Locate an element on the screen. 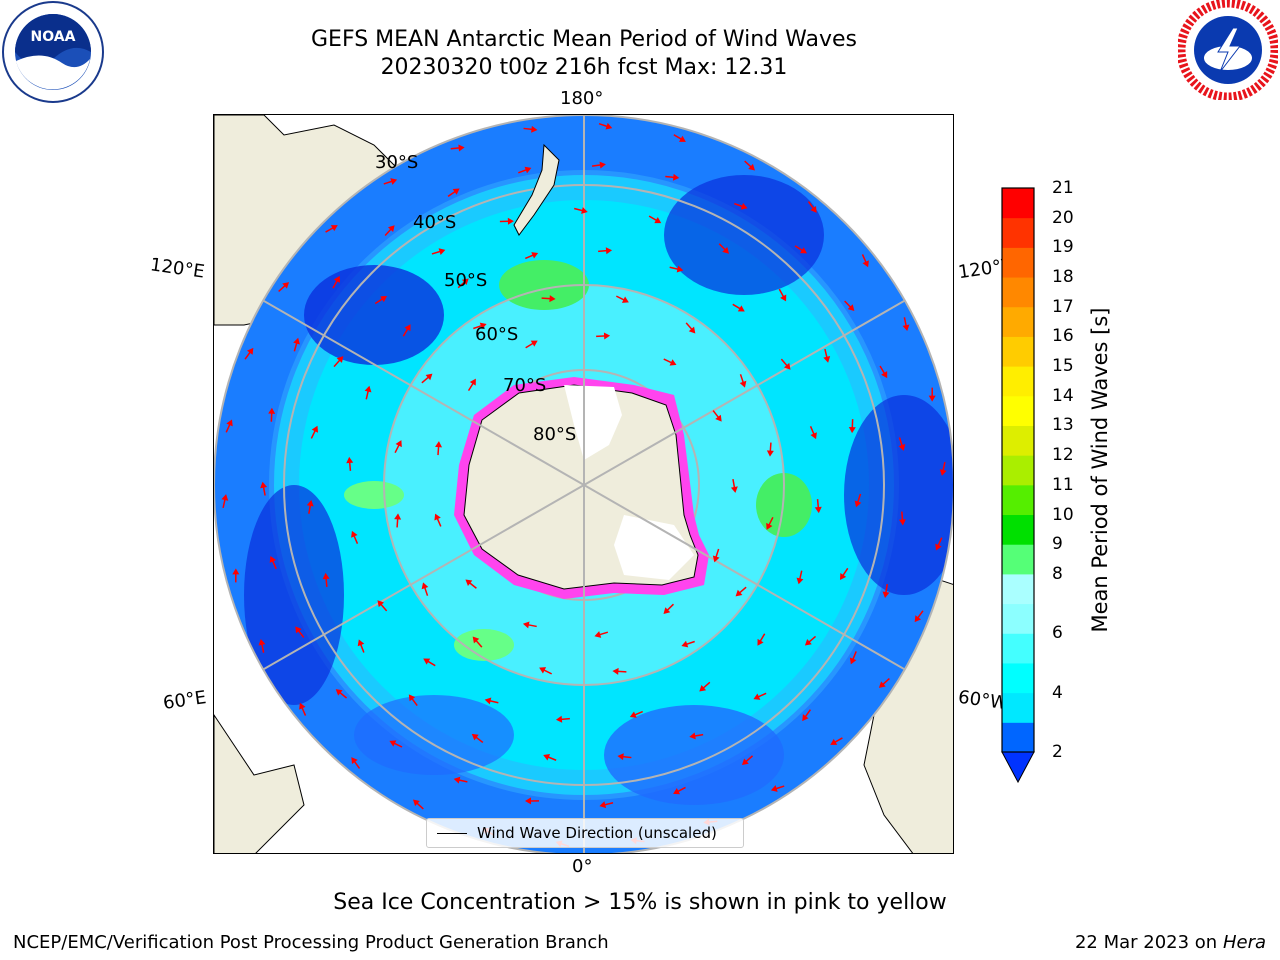 This screenshot has height=960, width=1280. legend-entry-label: Wind Wave Direction (unscaled) is located at coordinates (597, 833).